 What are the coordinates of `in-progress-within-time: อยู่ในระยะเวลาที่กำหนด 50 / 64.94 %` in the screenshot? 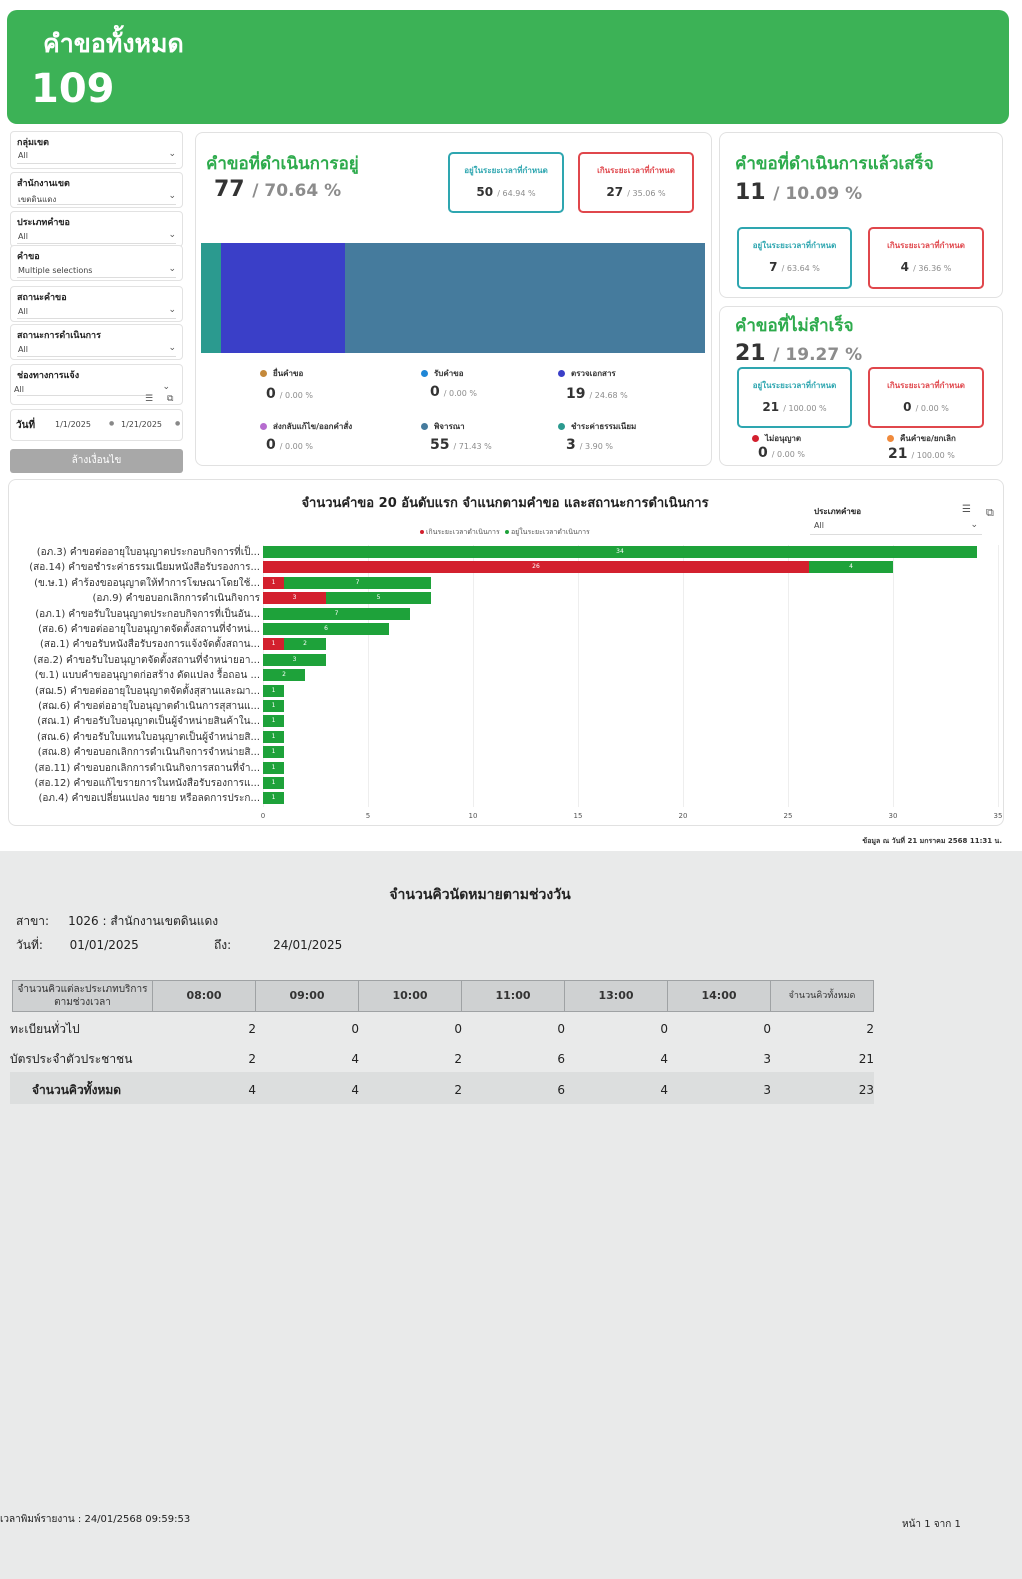 It's located at (506, 182).